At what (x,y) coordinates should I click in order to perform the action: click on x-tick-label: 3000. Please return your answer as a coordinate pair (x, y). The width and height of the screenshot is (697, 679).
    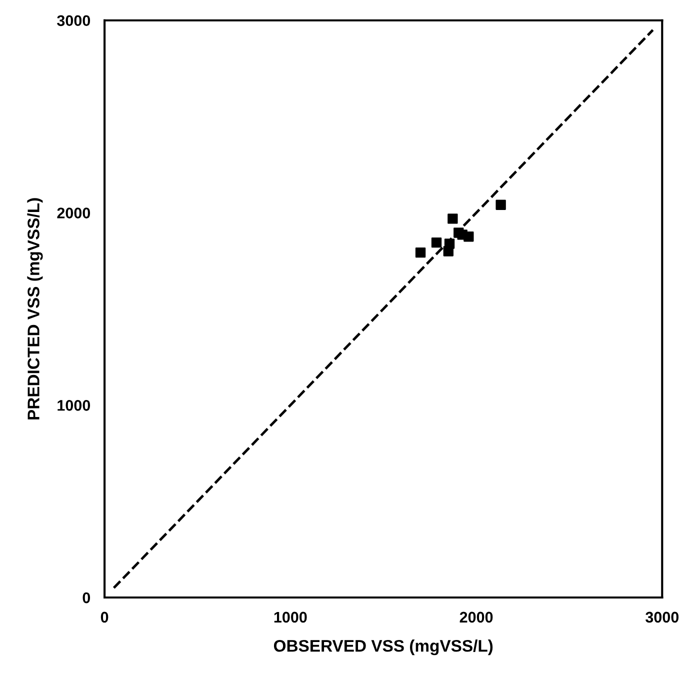
    Looking at the image, I should click on (662, 617).